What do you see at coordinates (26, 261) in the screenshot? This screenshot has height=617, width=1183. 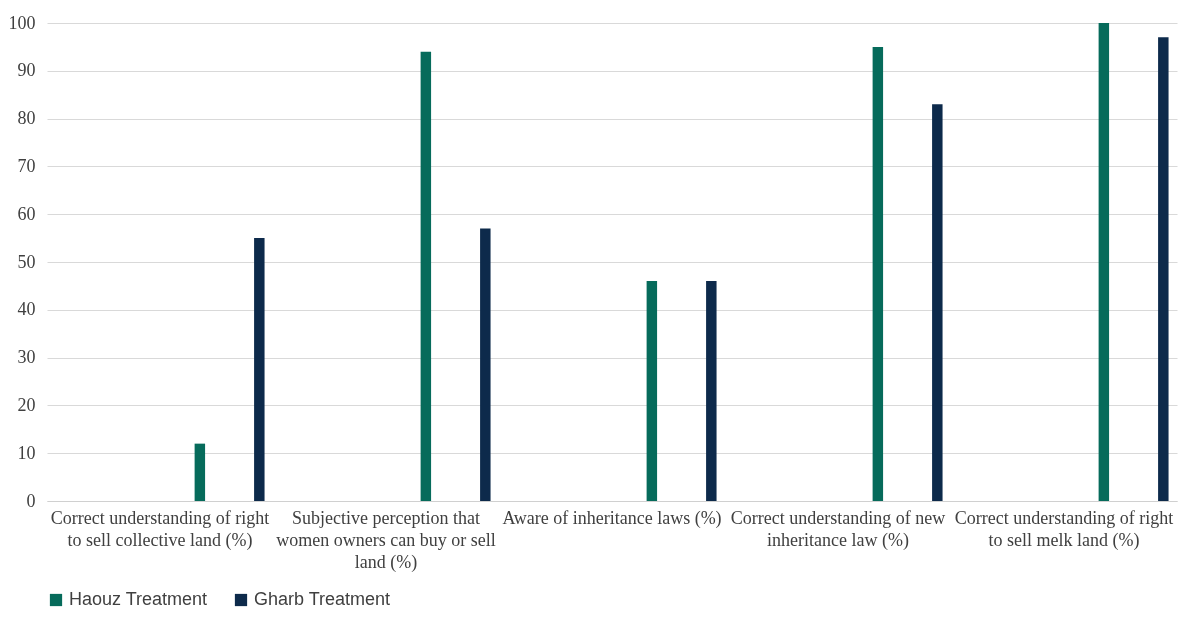 I see `y-tick-label: 50` at bounding box center [26, 261].